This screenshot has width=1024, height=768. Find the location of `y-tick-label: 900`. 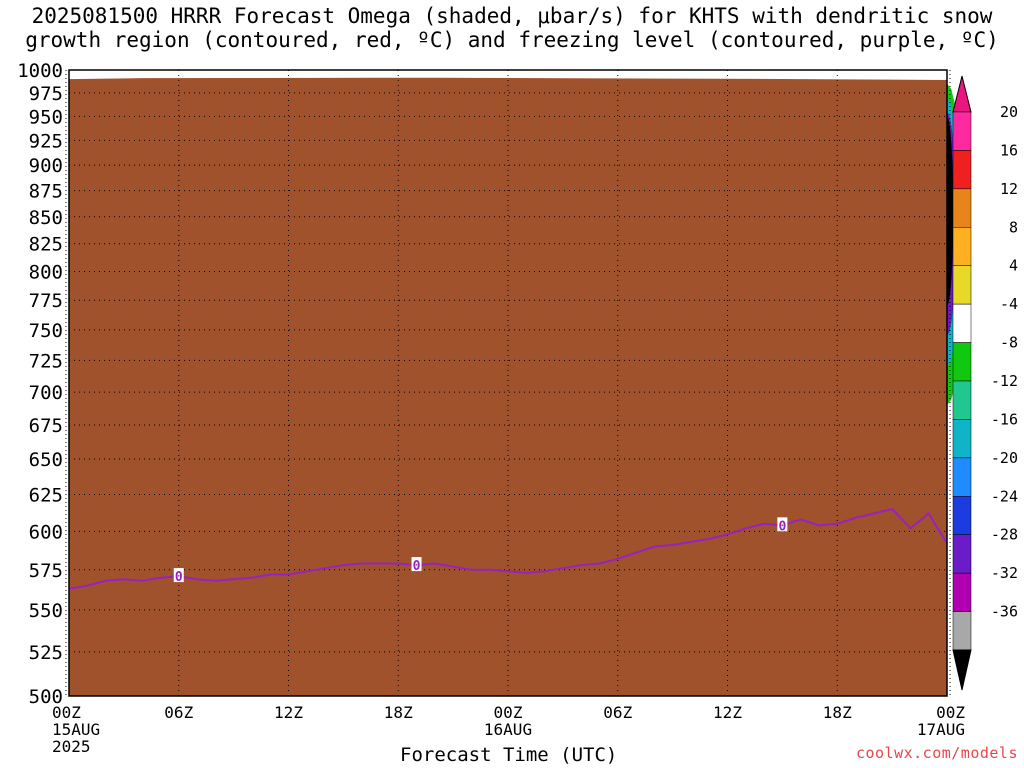

y-tick-label: 900 is located at coordinates (46, 166).